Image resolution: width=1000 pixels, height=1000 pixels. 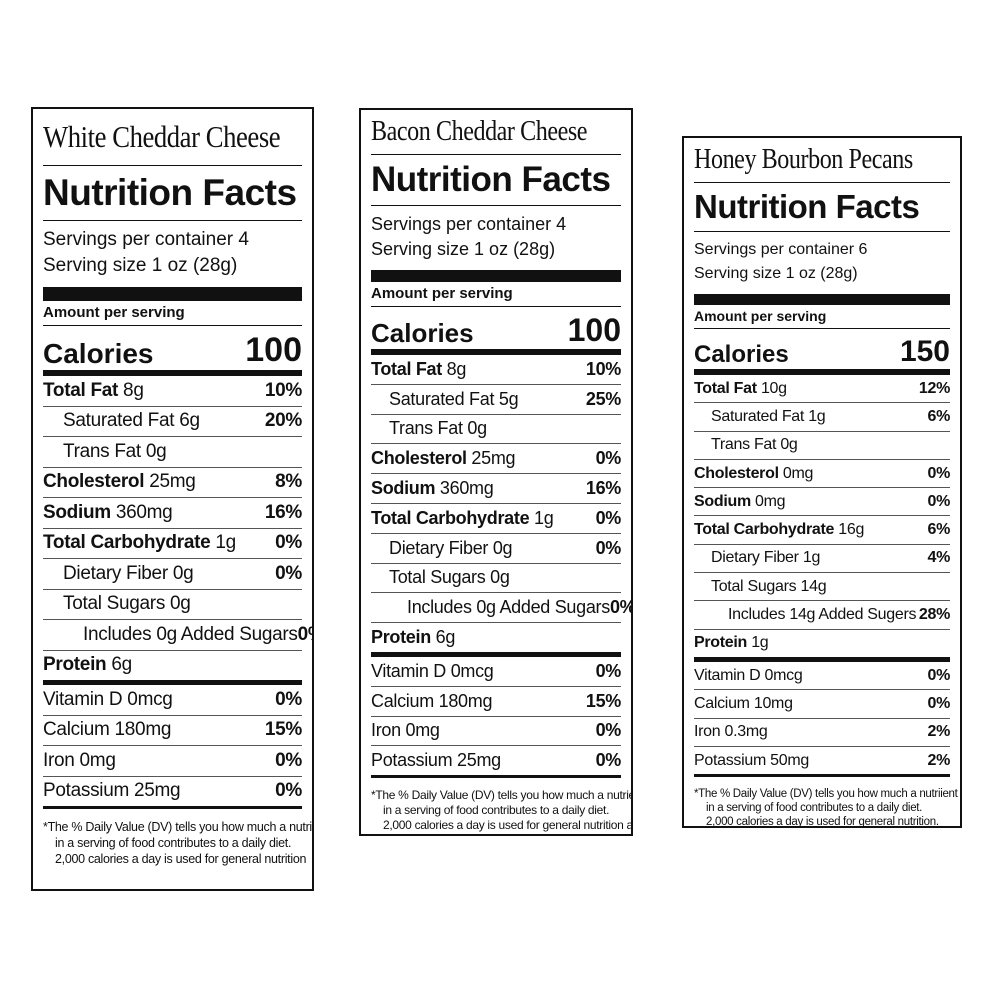 I want to click on nutrient-row: Cholesterol 25mg 8%, so click(x=172, y=482).